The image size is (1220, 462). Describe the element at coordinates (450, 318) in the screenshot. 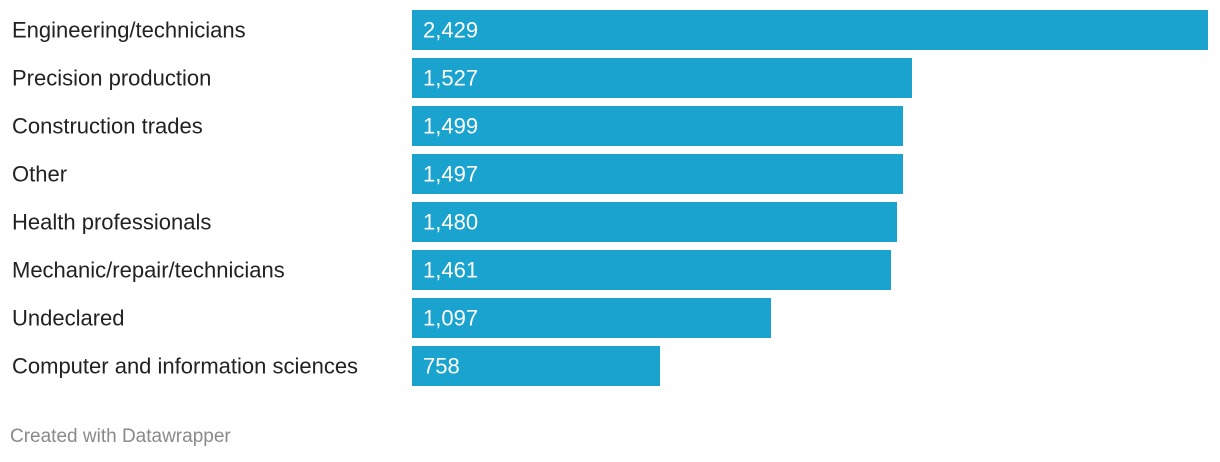

I see `value-label: 1,097` at that location.